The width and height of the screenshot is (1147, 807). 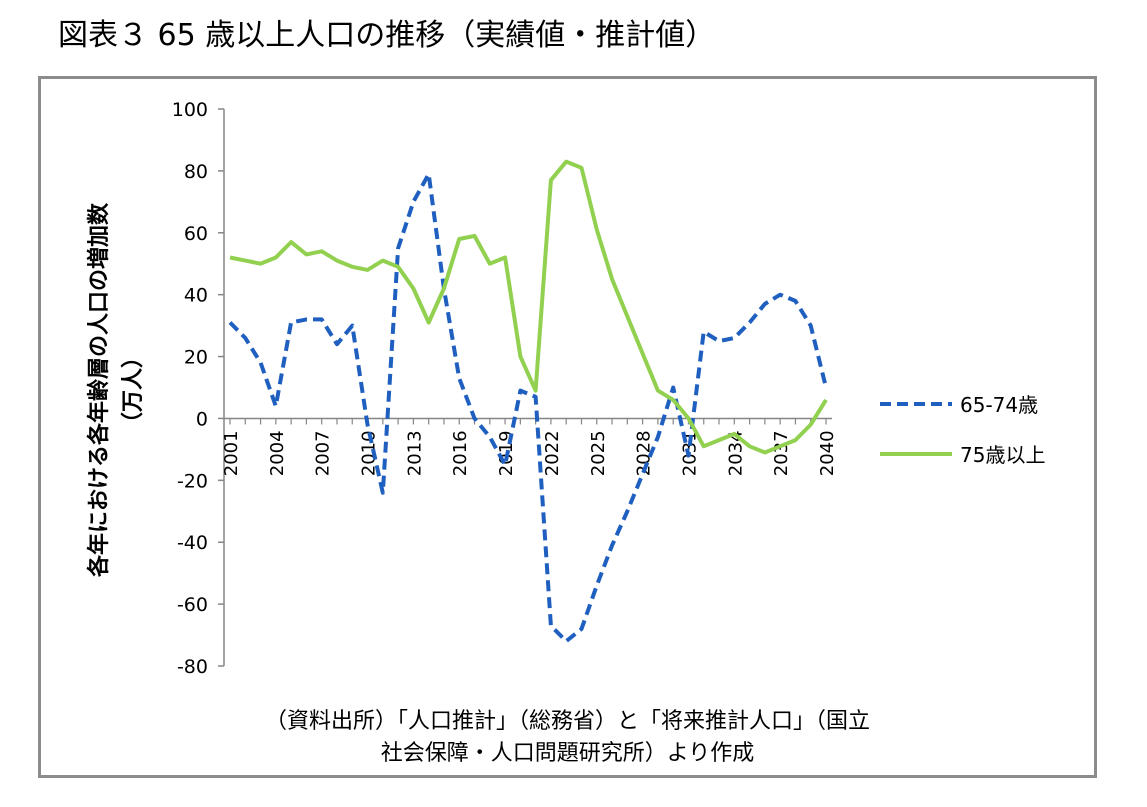 What do you see at coordinates (202, 419) in the screenshot?
I see `y-tick-label: 0` at bounding box center [202, 419].